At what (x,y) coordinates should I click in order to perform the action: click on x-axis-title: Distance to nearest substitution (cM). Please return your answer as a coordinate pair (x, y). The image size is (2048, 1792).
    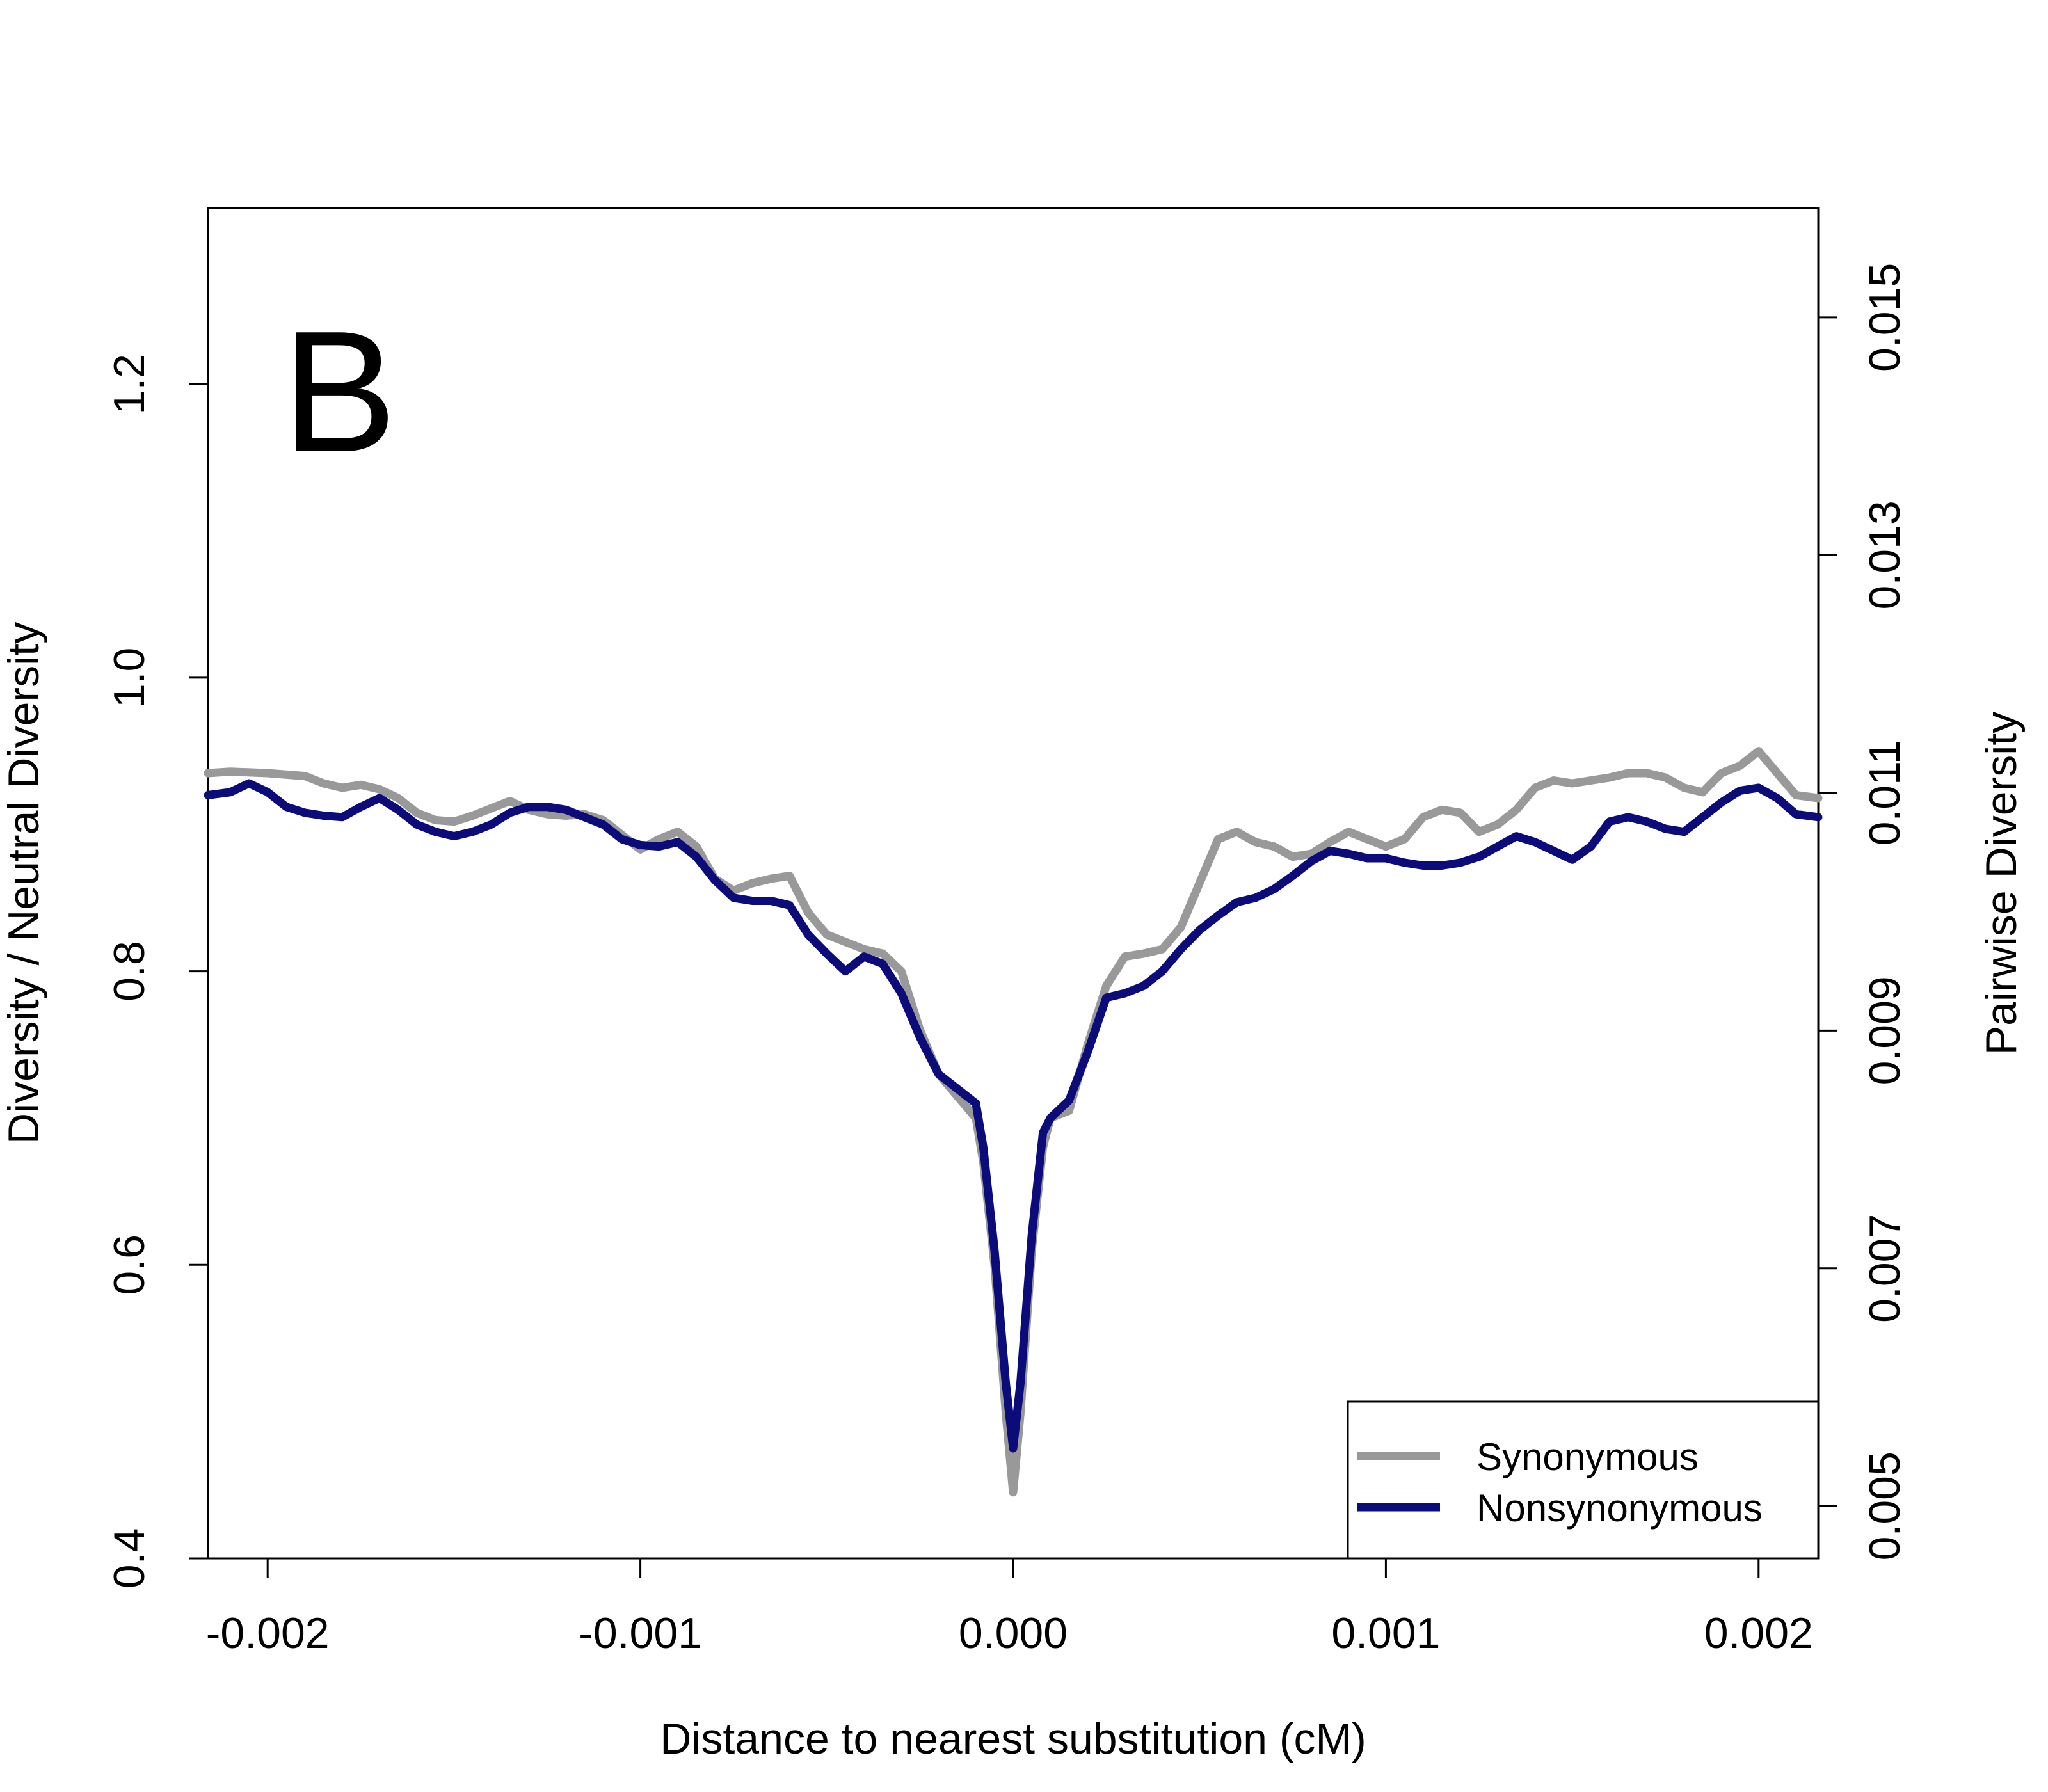
    Looking at the image, I should click on (1013, 1739).